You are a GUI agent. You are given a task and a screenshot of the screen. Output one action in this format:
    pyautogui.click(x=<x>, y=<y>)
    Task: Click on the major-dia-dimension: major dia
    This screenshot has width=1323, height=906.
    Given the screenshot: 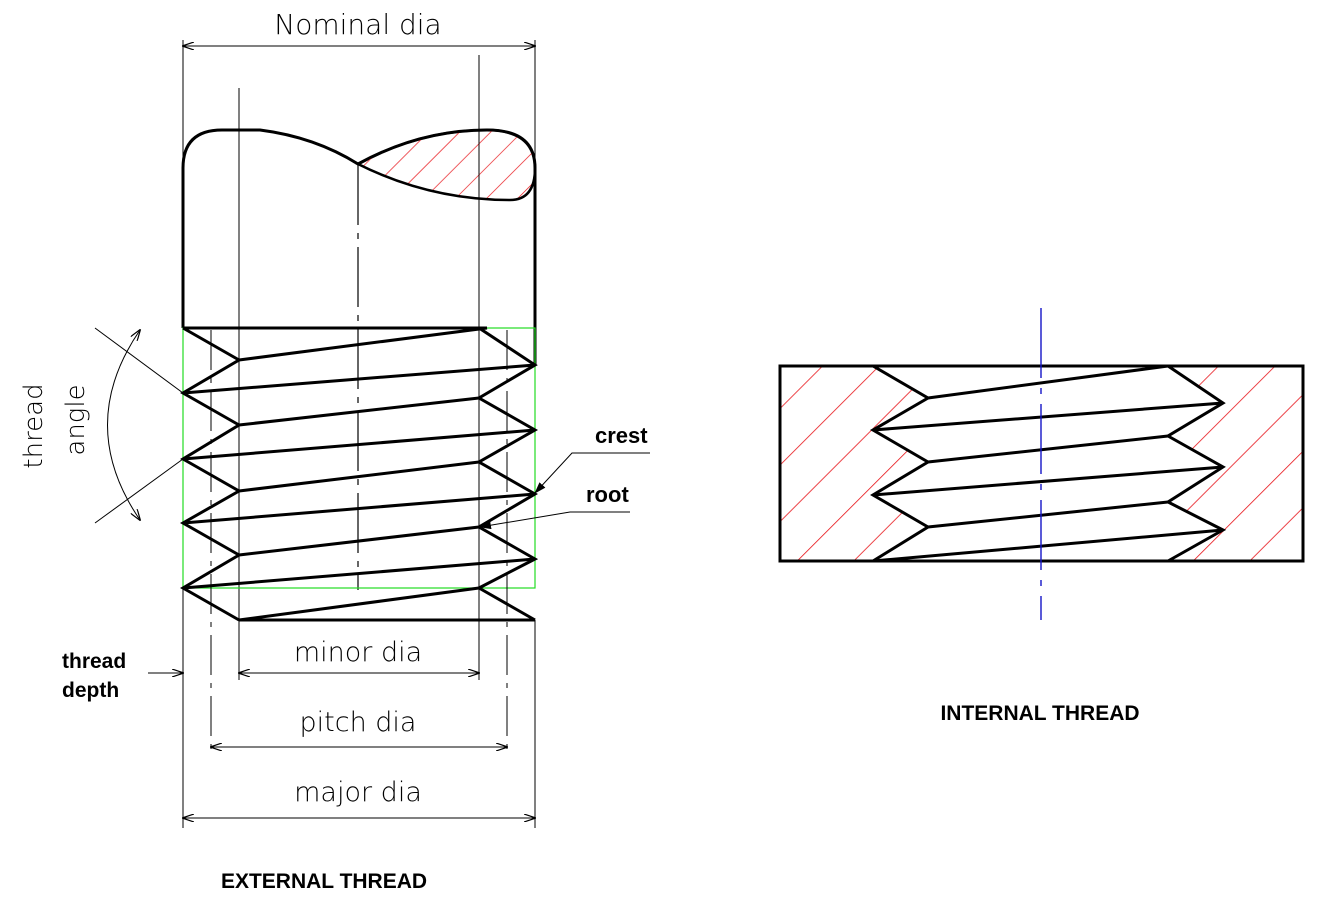 What is the action you would take?
    pyautogui.click(x=359, y=797)
    